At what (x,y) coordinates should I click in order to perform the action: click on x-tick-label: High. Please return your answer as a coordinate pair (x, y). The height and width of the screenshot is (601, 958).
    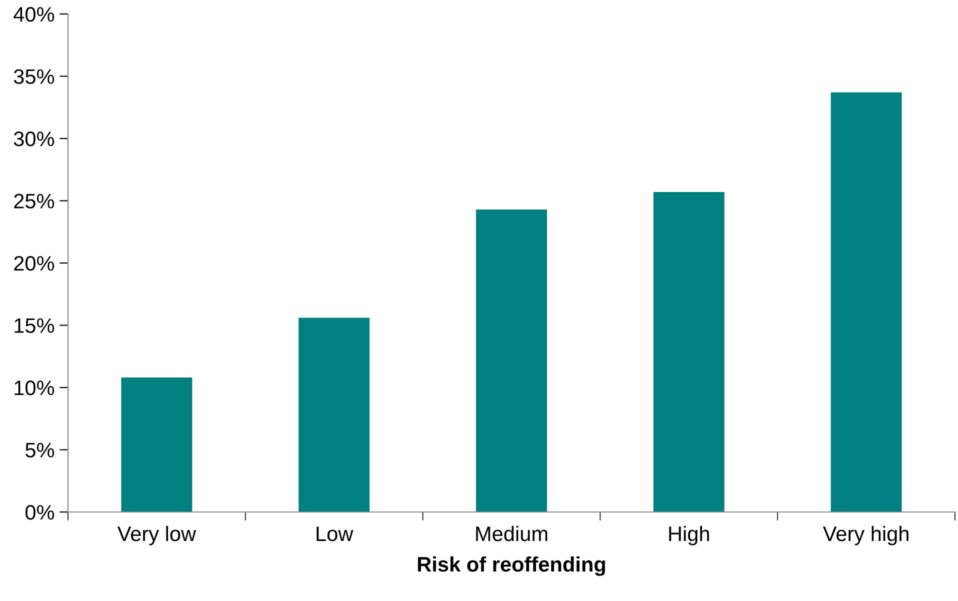
    Looking at the image, I should click on (689, 536).